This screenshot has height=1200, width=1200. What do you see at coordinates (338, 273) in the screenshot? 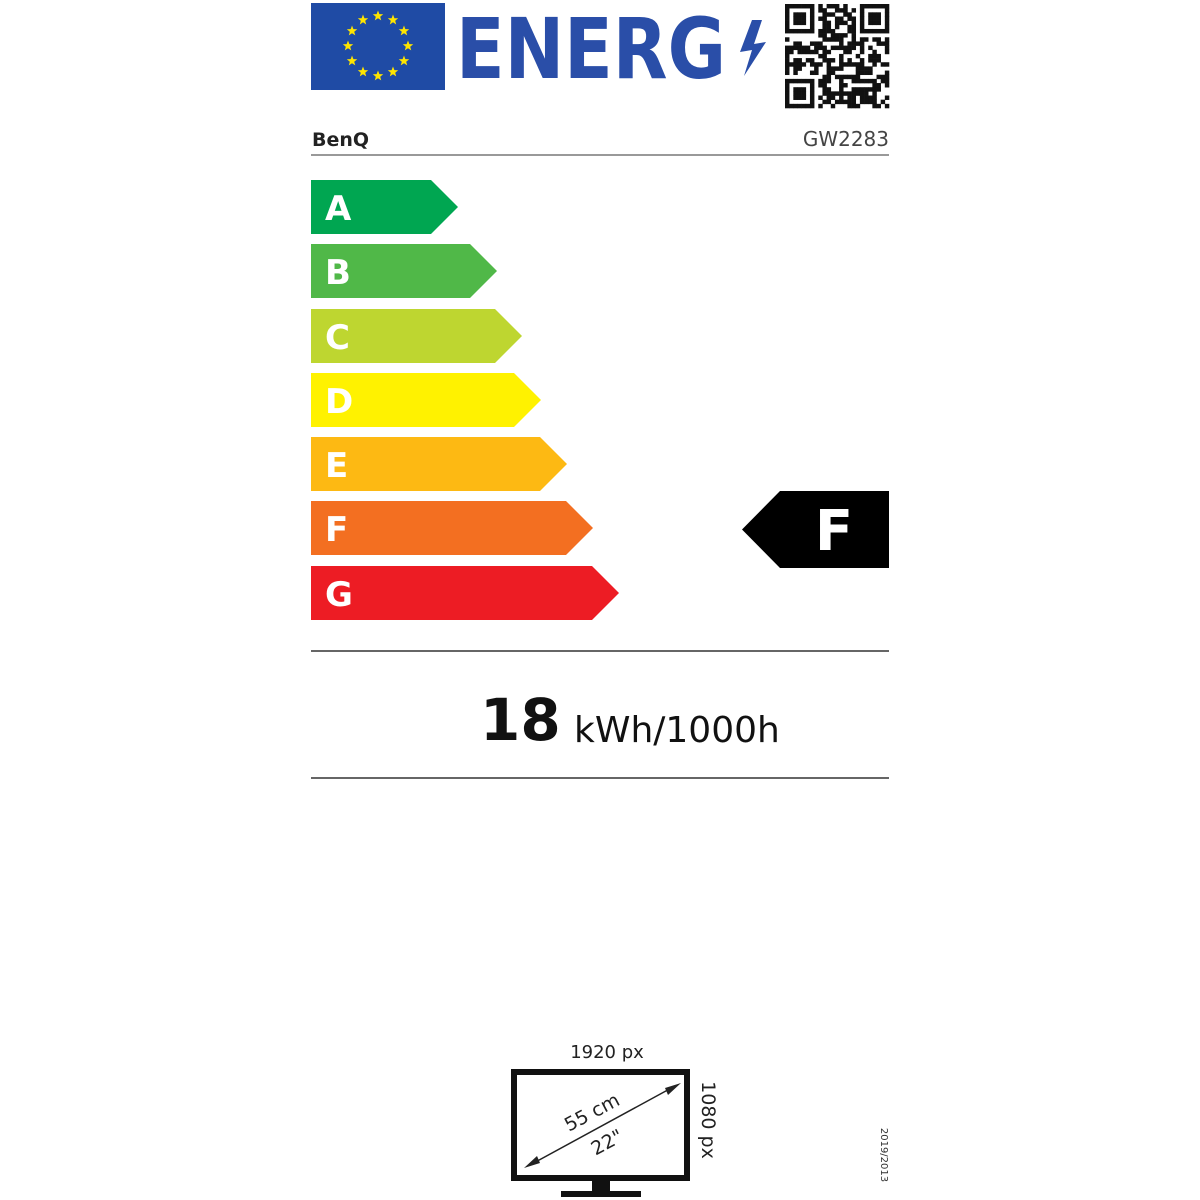
I see `energy-class-label: B` at bounding box center [338, 273].